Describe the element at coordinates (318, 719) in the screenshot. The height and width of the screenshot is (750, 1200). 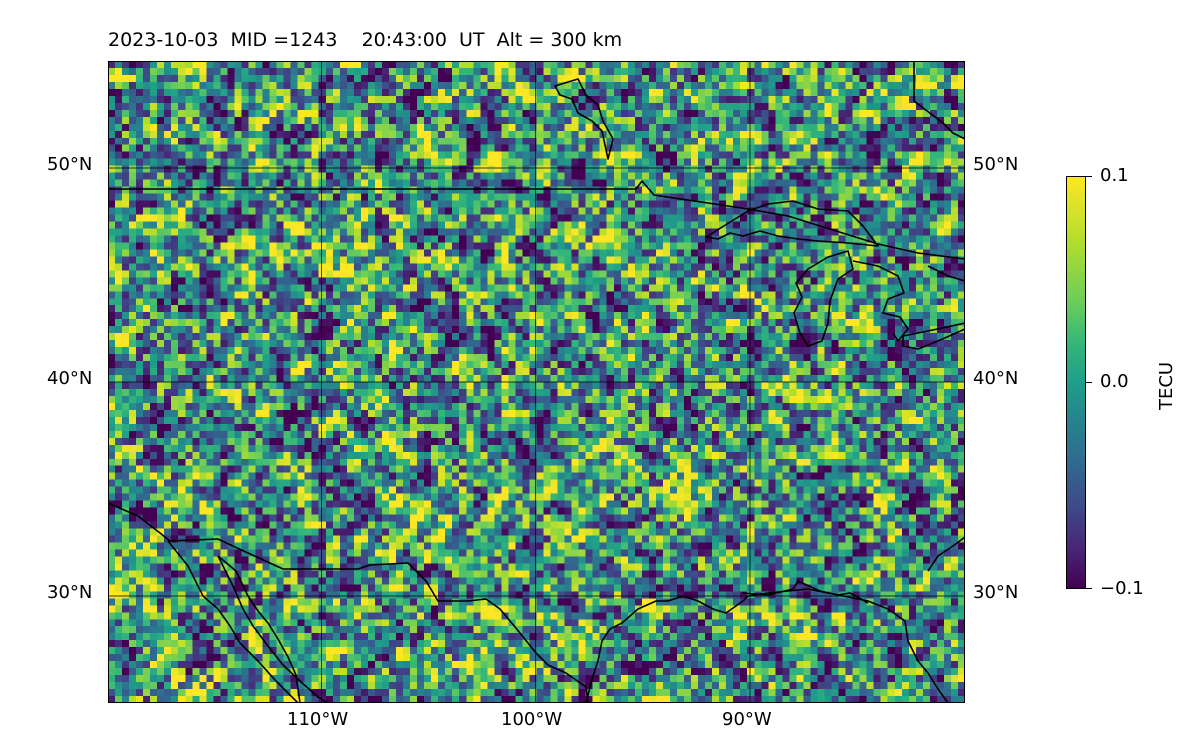
I see `lon-label-110w: 110°W` at that location.